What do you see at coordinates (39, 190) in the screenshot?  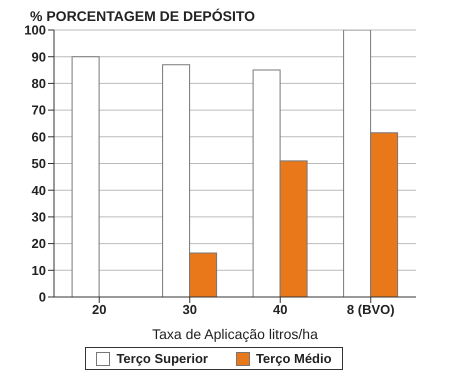 I see `y-tick-label: 40` at bounding box center [39, 190].